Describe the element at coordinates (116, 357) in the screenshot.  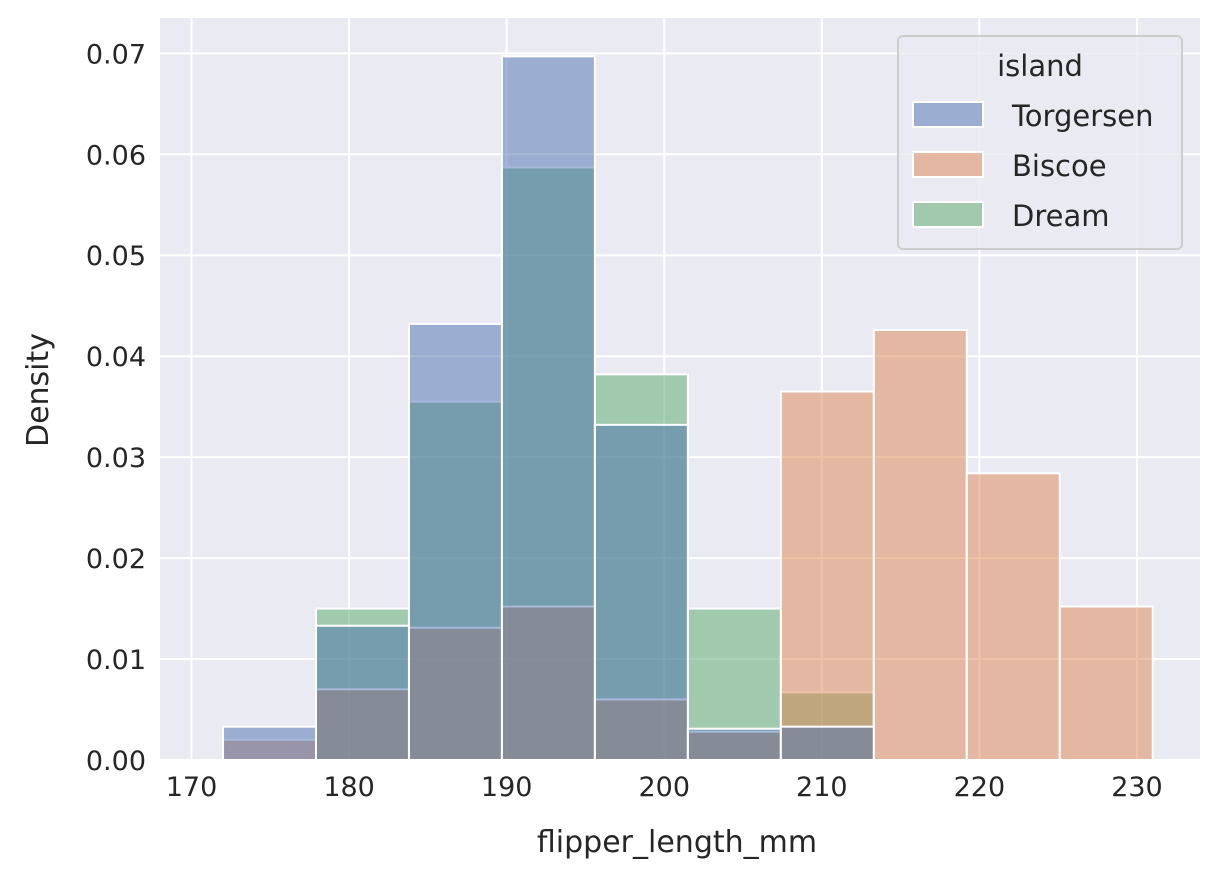
I see `y-tick-label: 0.04` at that location.